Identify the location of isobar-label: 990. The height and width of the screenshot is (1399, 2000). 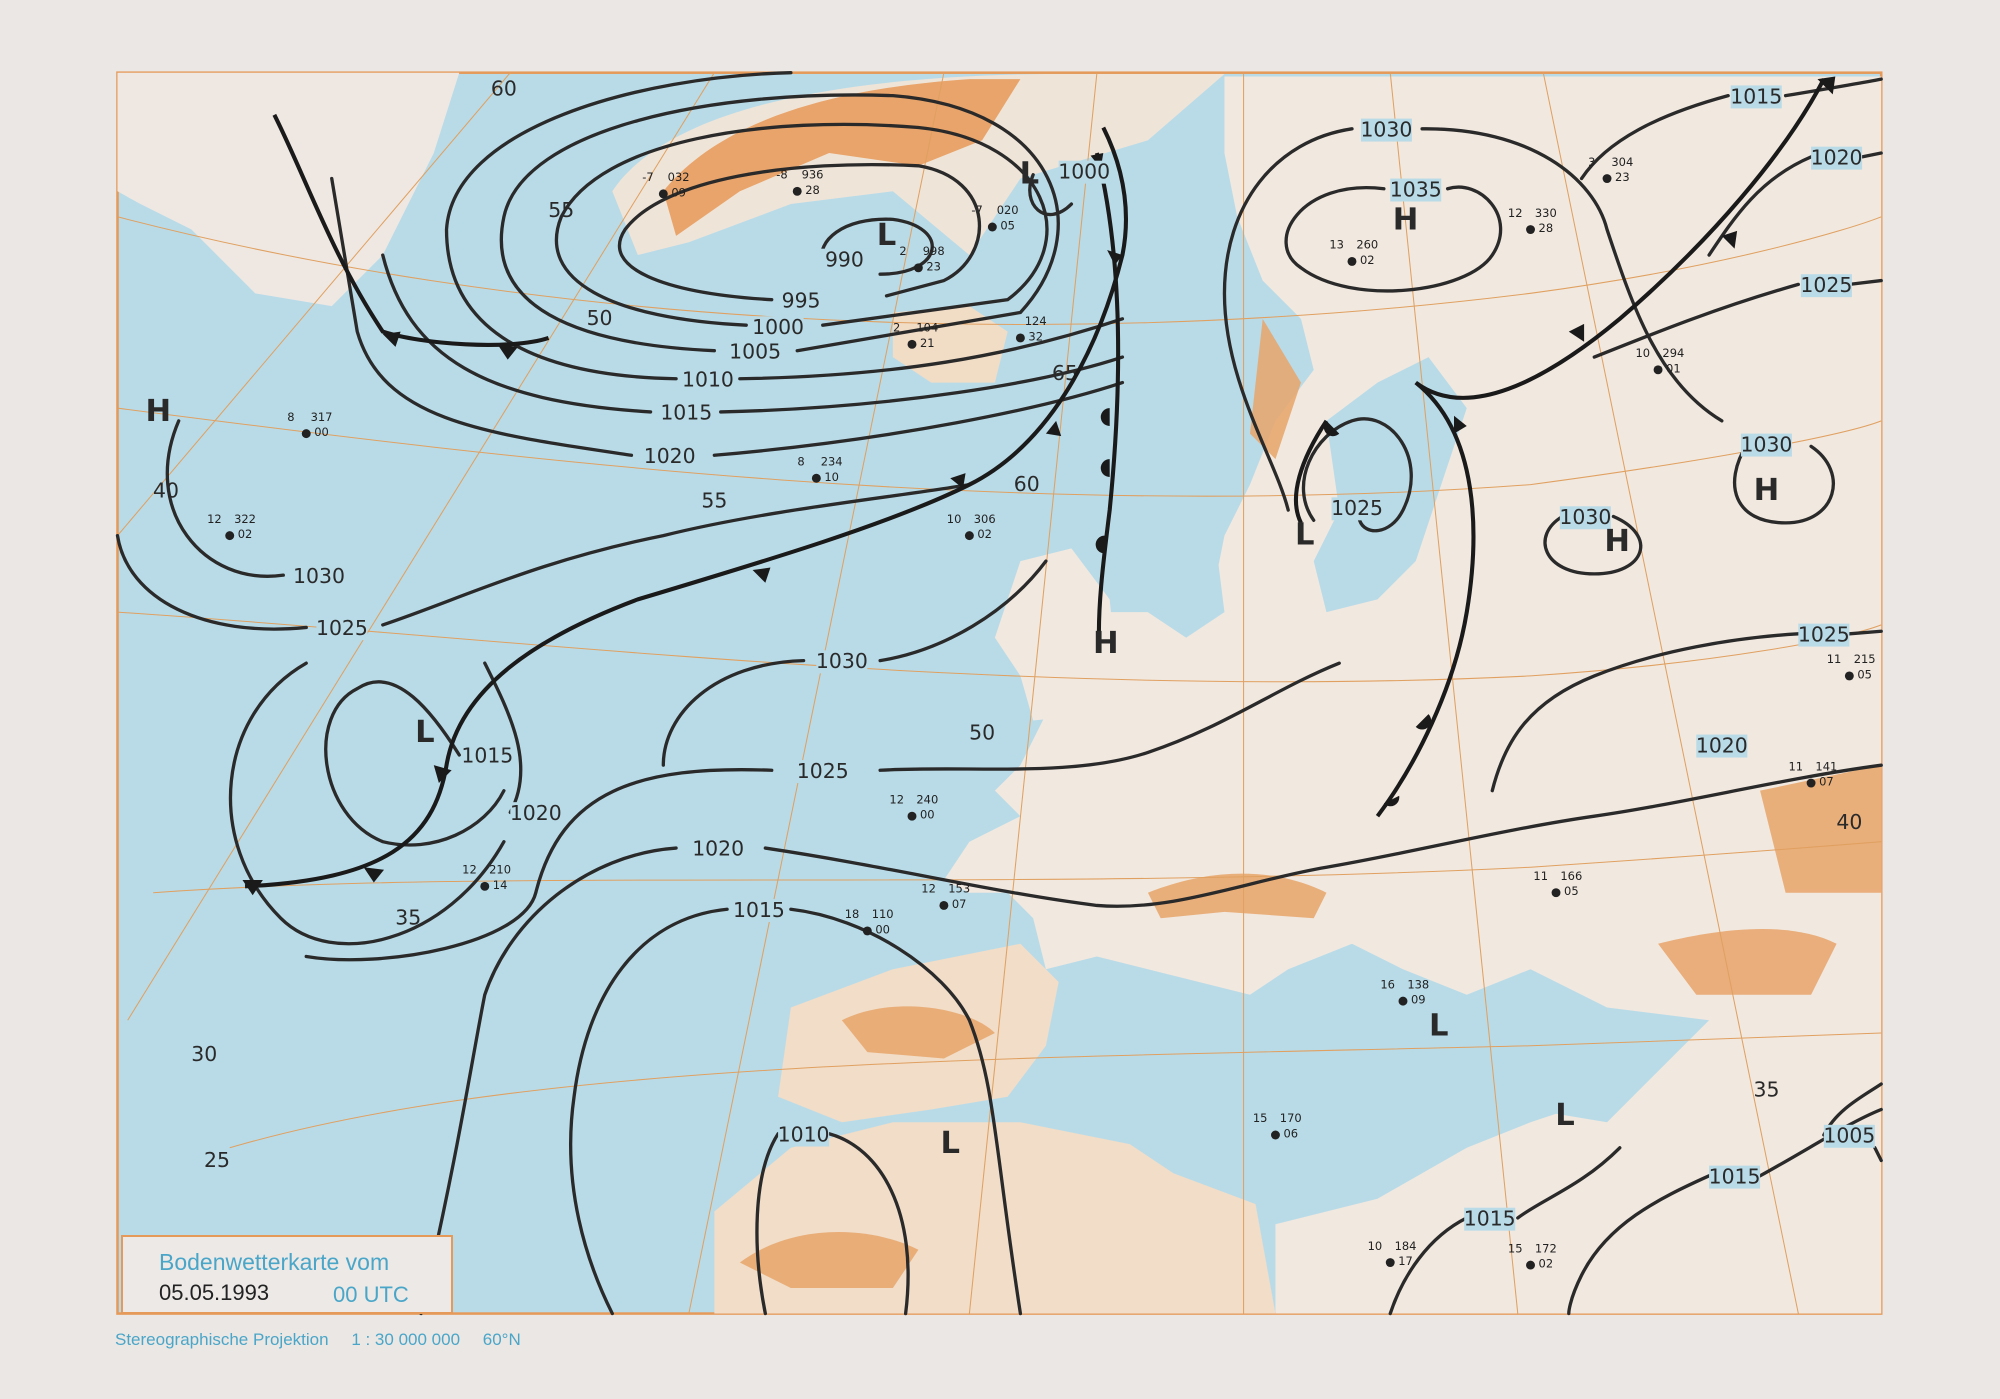
(844, 260).